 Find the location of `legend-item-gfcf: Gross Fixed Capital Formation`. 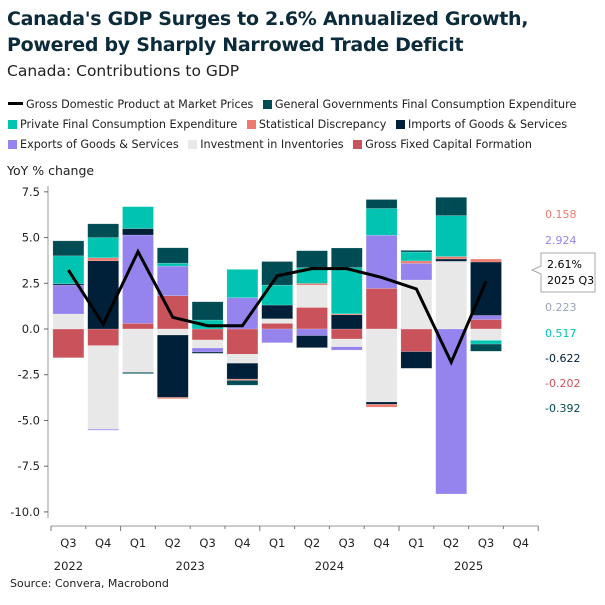

legend-item-gfcf: Gross Fixed Capital Formation is located at coordinates (442, 145).